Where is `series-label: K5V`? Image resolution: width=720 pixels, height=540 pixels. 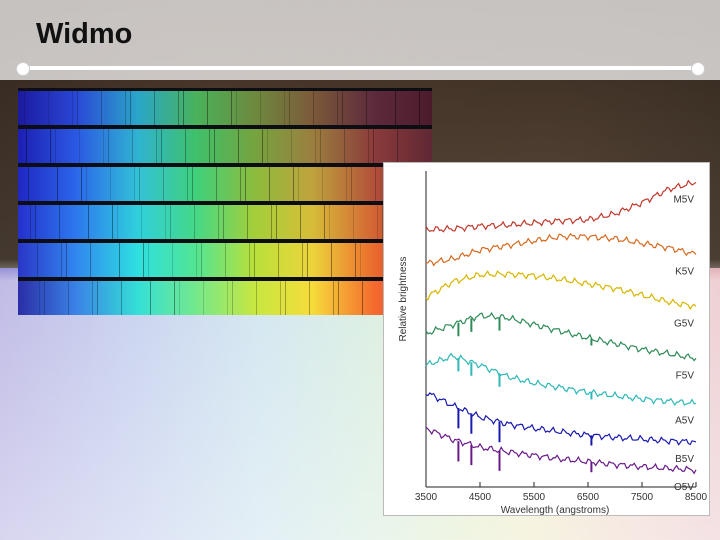 series-label: K5V is located at coordinates (684, 272).